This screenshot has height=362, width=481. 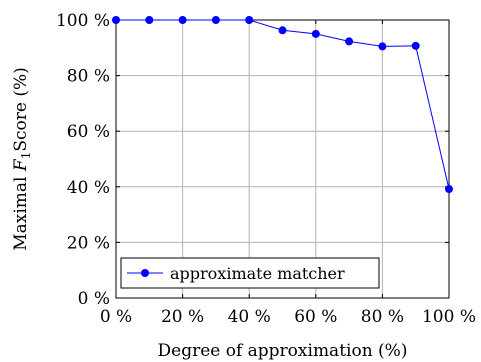 What do you see at coordinates (382, 317) in the screenshot?
I see `x-tick-label: 80 %` at bounding box center [382, 317].